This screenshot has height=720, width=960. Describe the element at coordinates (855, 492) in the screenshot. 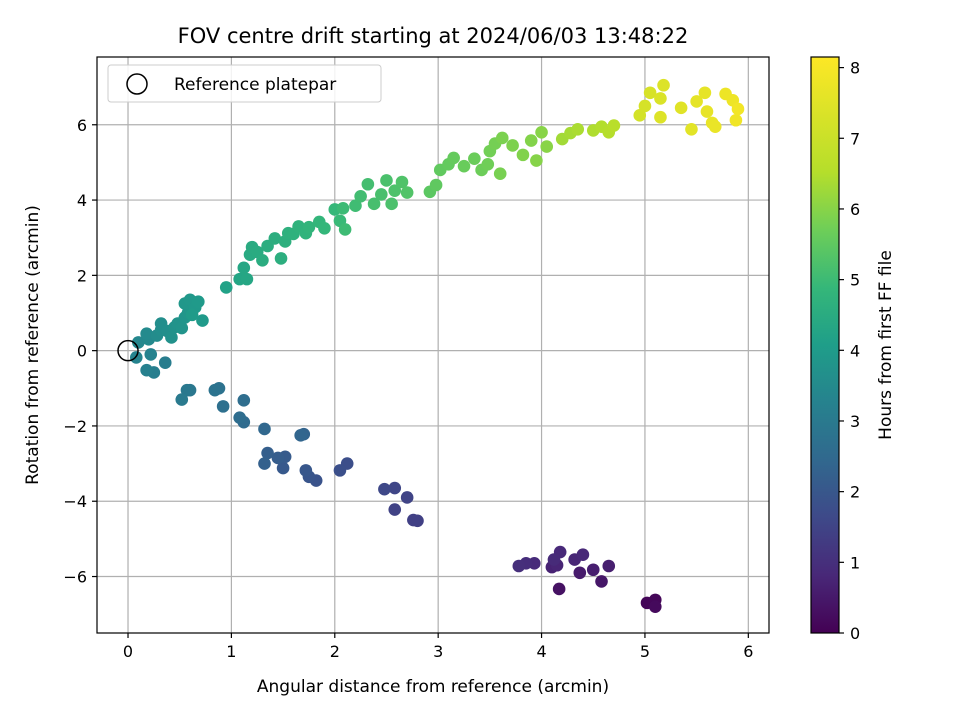

I see `colorbar-tick-label: 2` at that location.